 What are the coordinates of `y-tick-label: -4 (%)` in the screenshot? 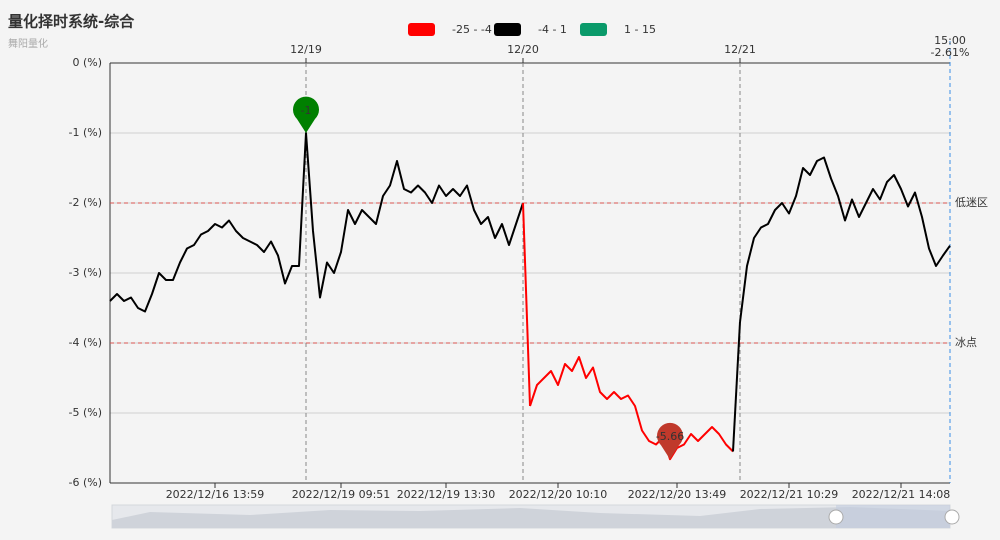 It's located at (86, 342).